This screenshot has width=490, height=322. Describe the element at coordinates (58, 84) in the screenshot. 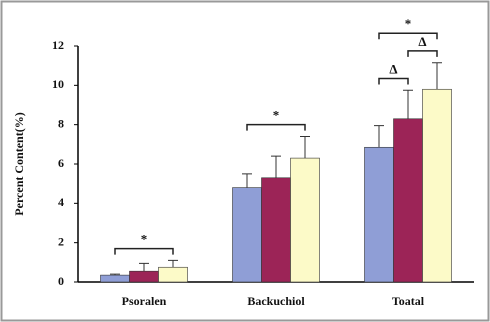

I see `y-tick-label: 10` at that location.